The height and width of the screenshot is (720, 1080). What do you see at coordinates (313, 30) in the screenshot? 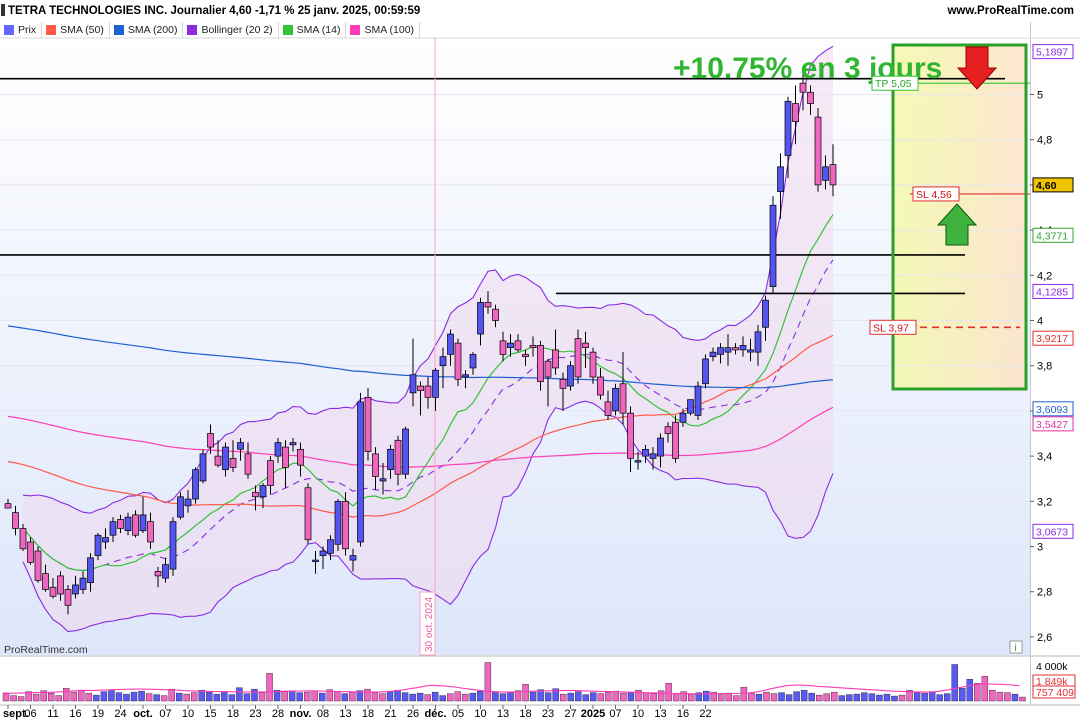
I see `legend-item-4: SMA (14)` at bounding box center [313, 30].